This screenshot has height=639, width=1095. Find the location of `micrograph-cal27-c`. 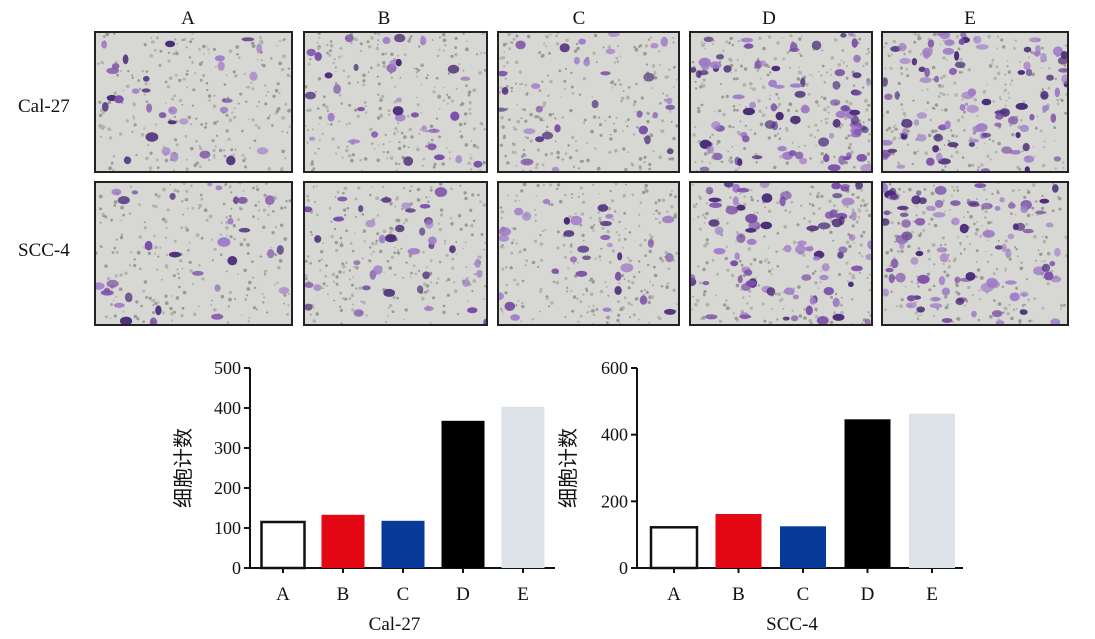

micrograph-cal27-c is located at coordinates (588, 102).